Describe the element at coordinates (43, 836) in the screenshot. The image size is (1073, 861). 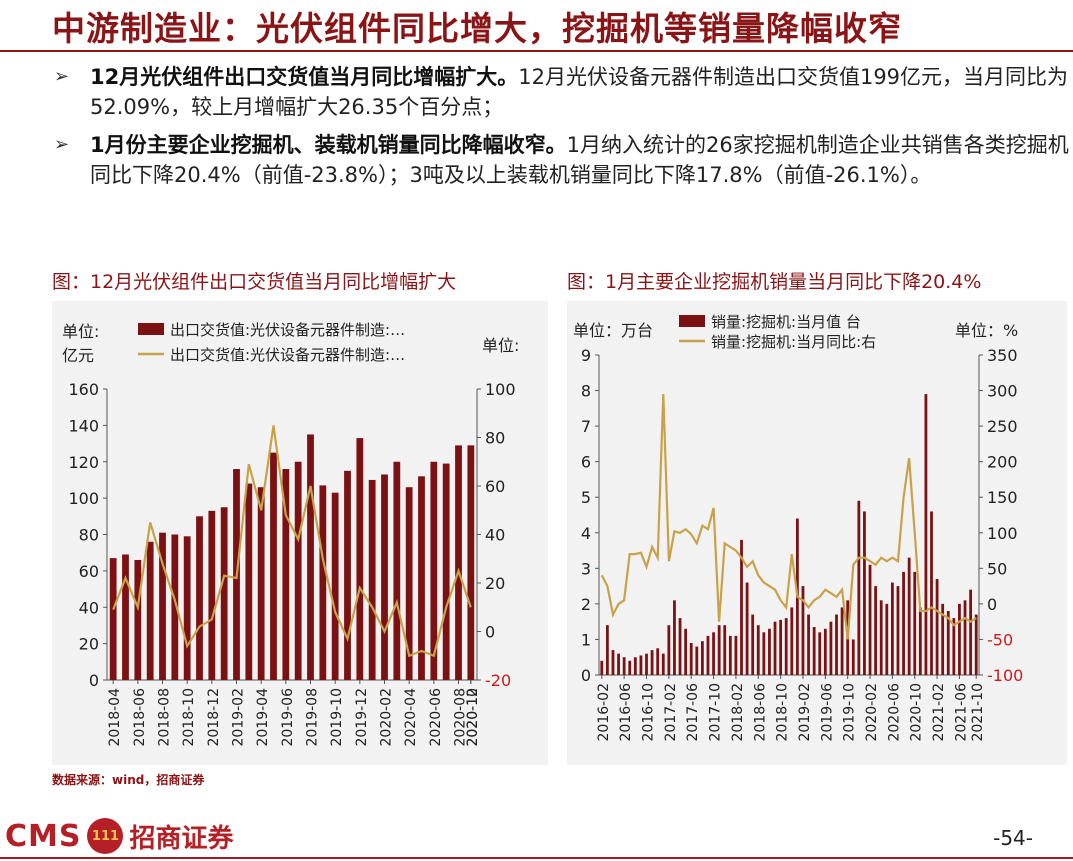
I see `logo-en: CMS` at that location.